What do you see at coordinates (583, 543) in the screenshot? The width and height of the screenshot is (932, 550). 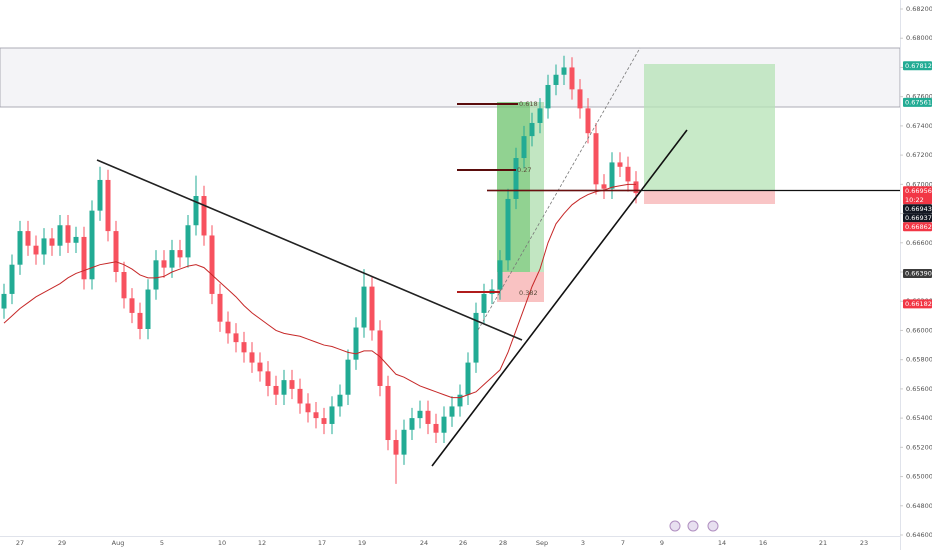 I see `x-tick-label: 3` at bounding box center [583, 543].